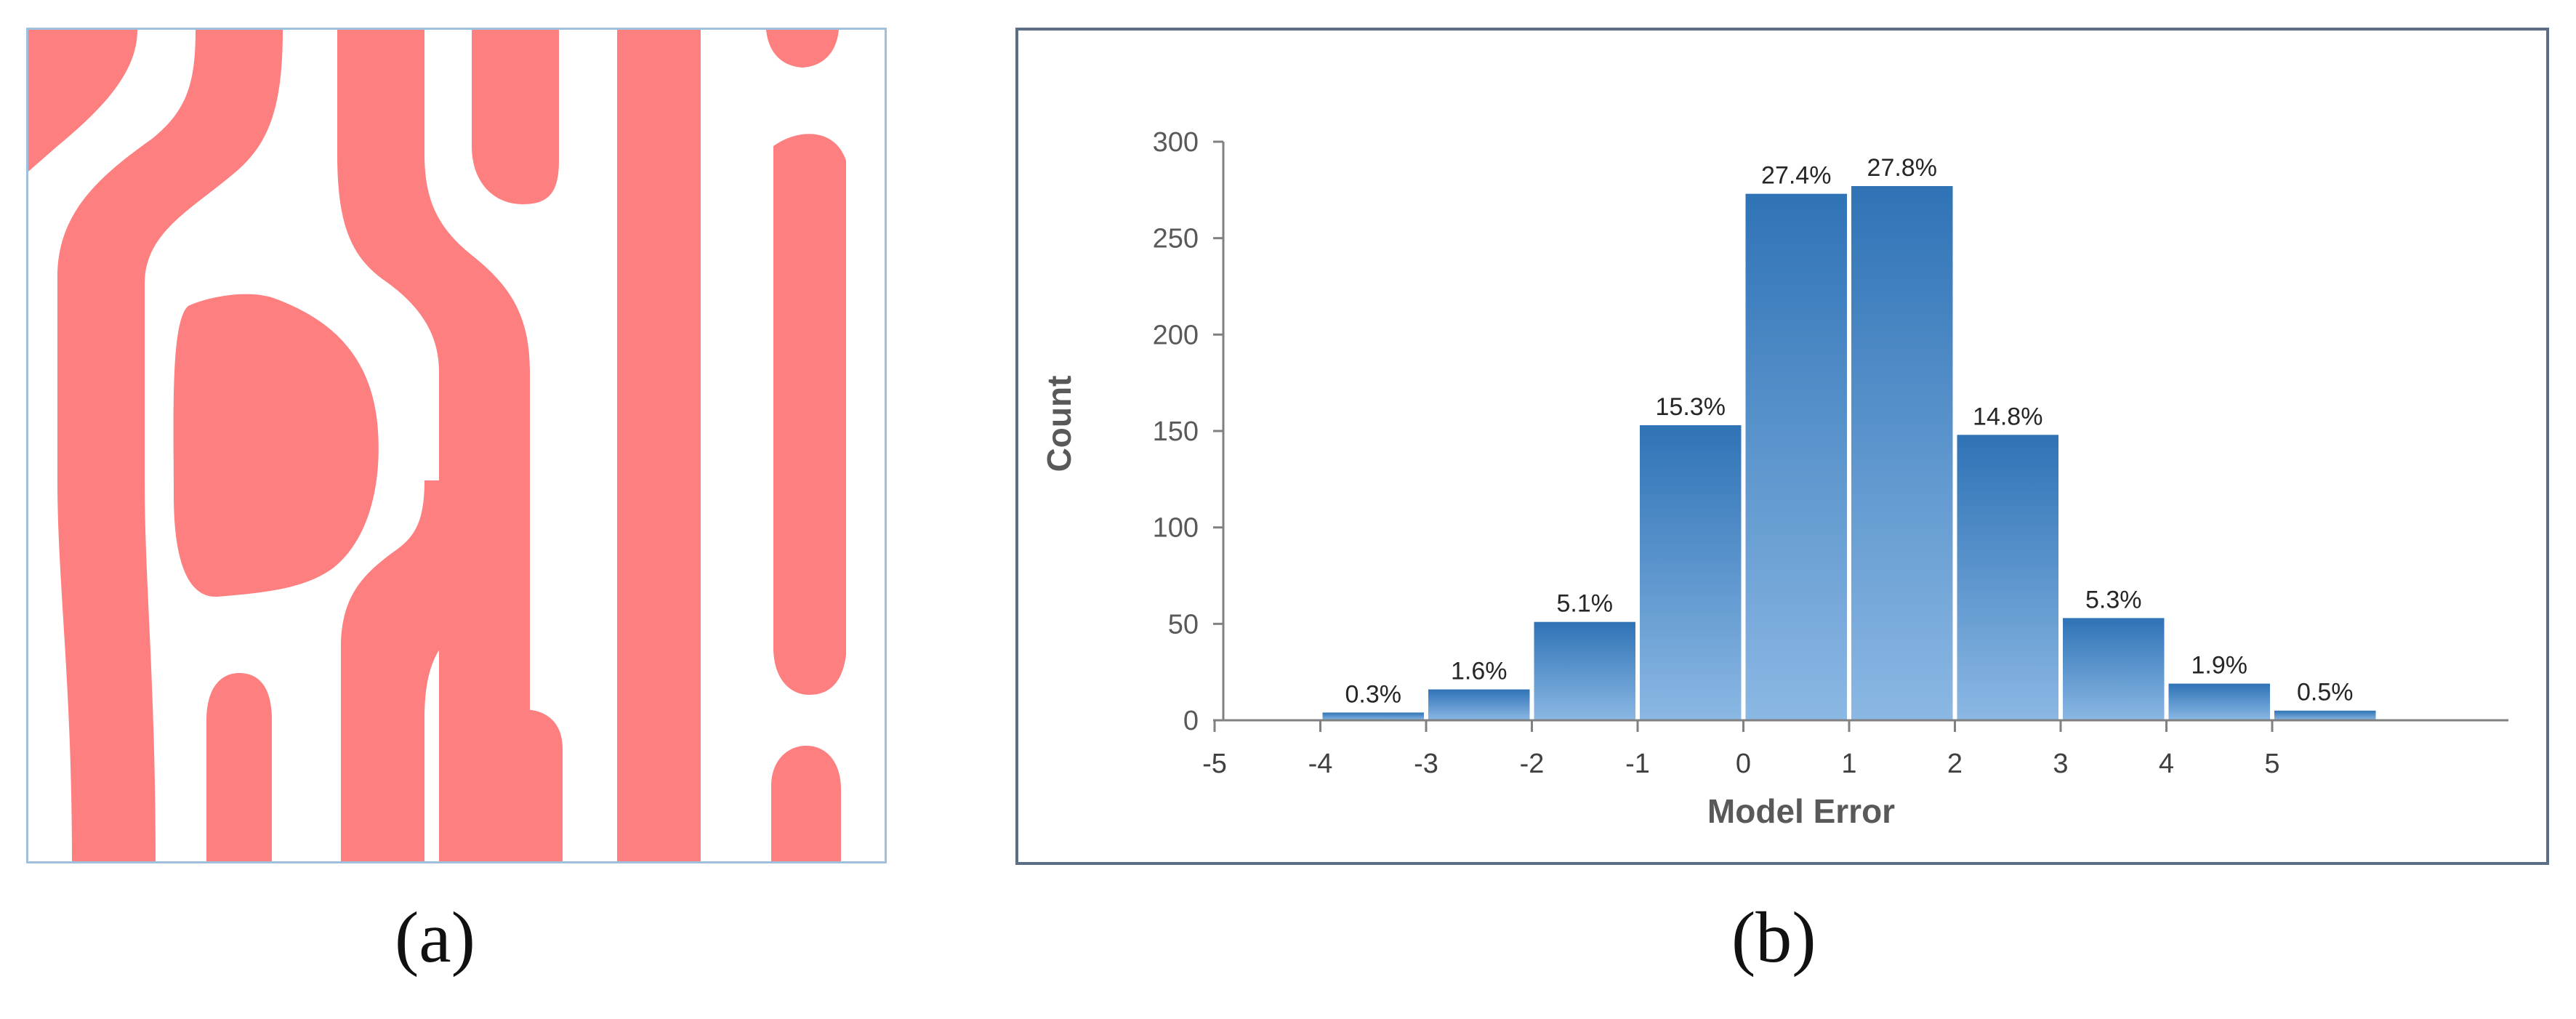  What do you see at coordinates (2060, 764) in the screenshot?
I see `x-tick-label: 3` at bounding box center [2060, 764].